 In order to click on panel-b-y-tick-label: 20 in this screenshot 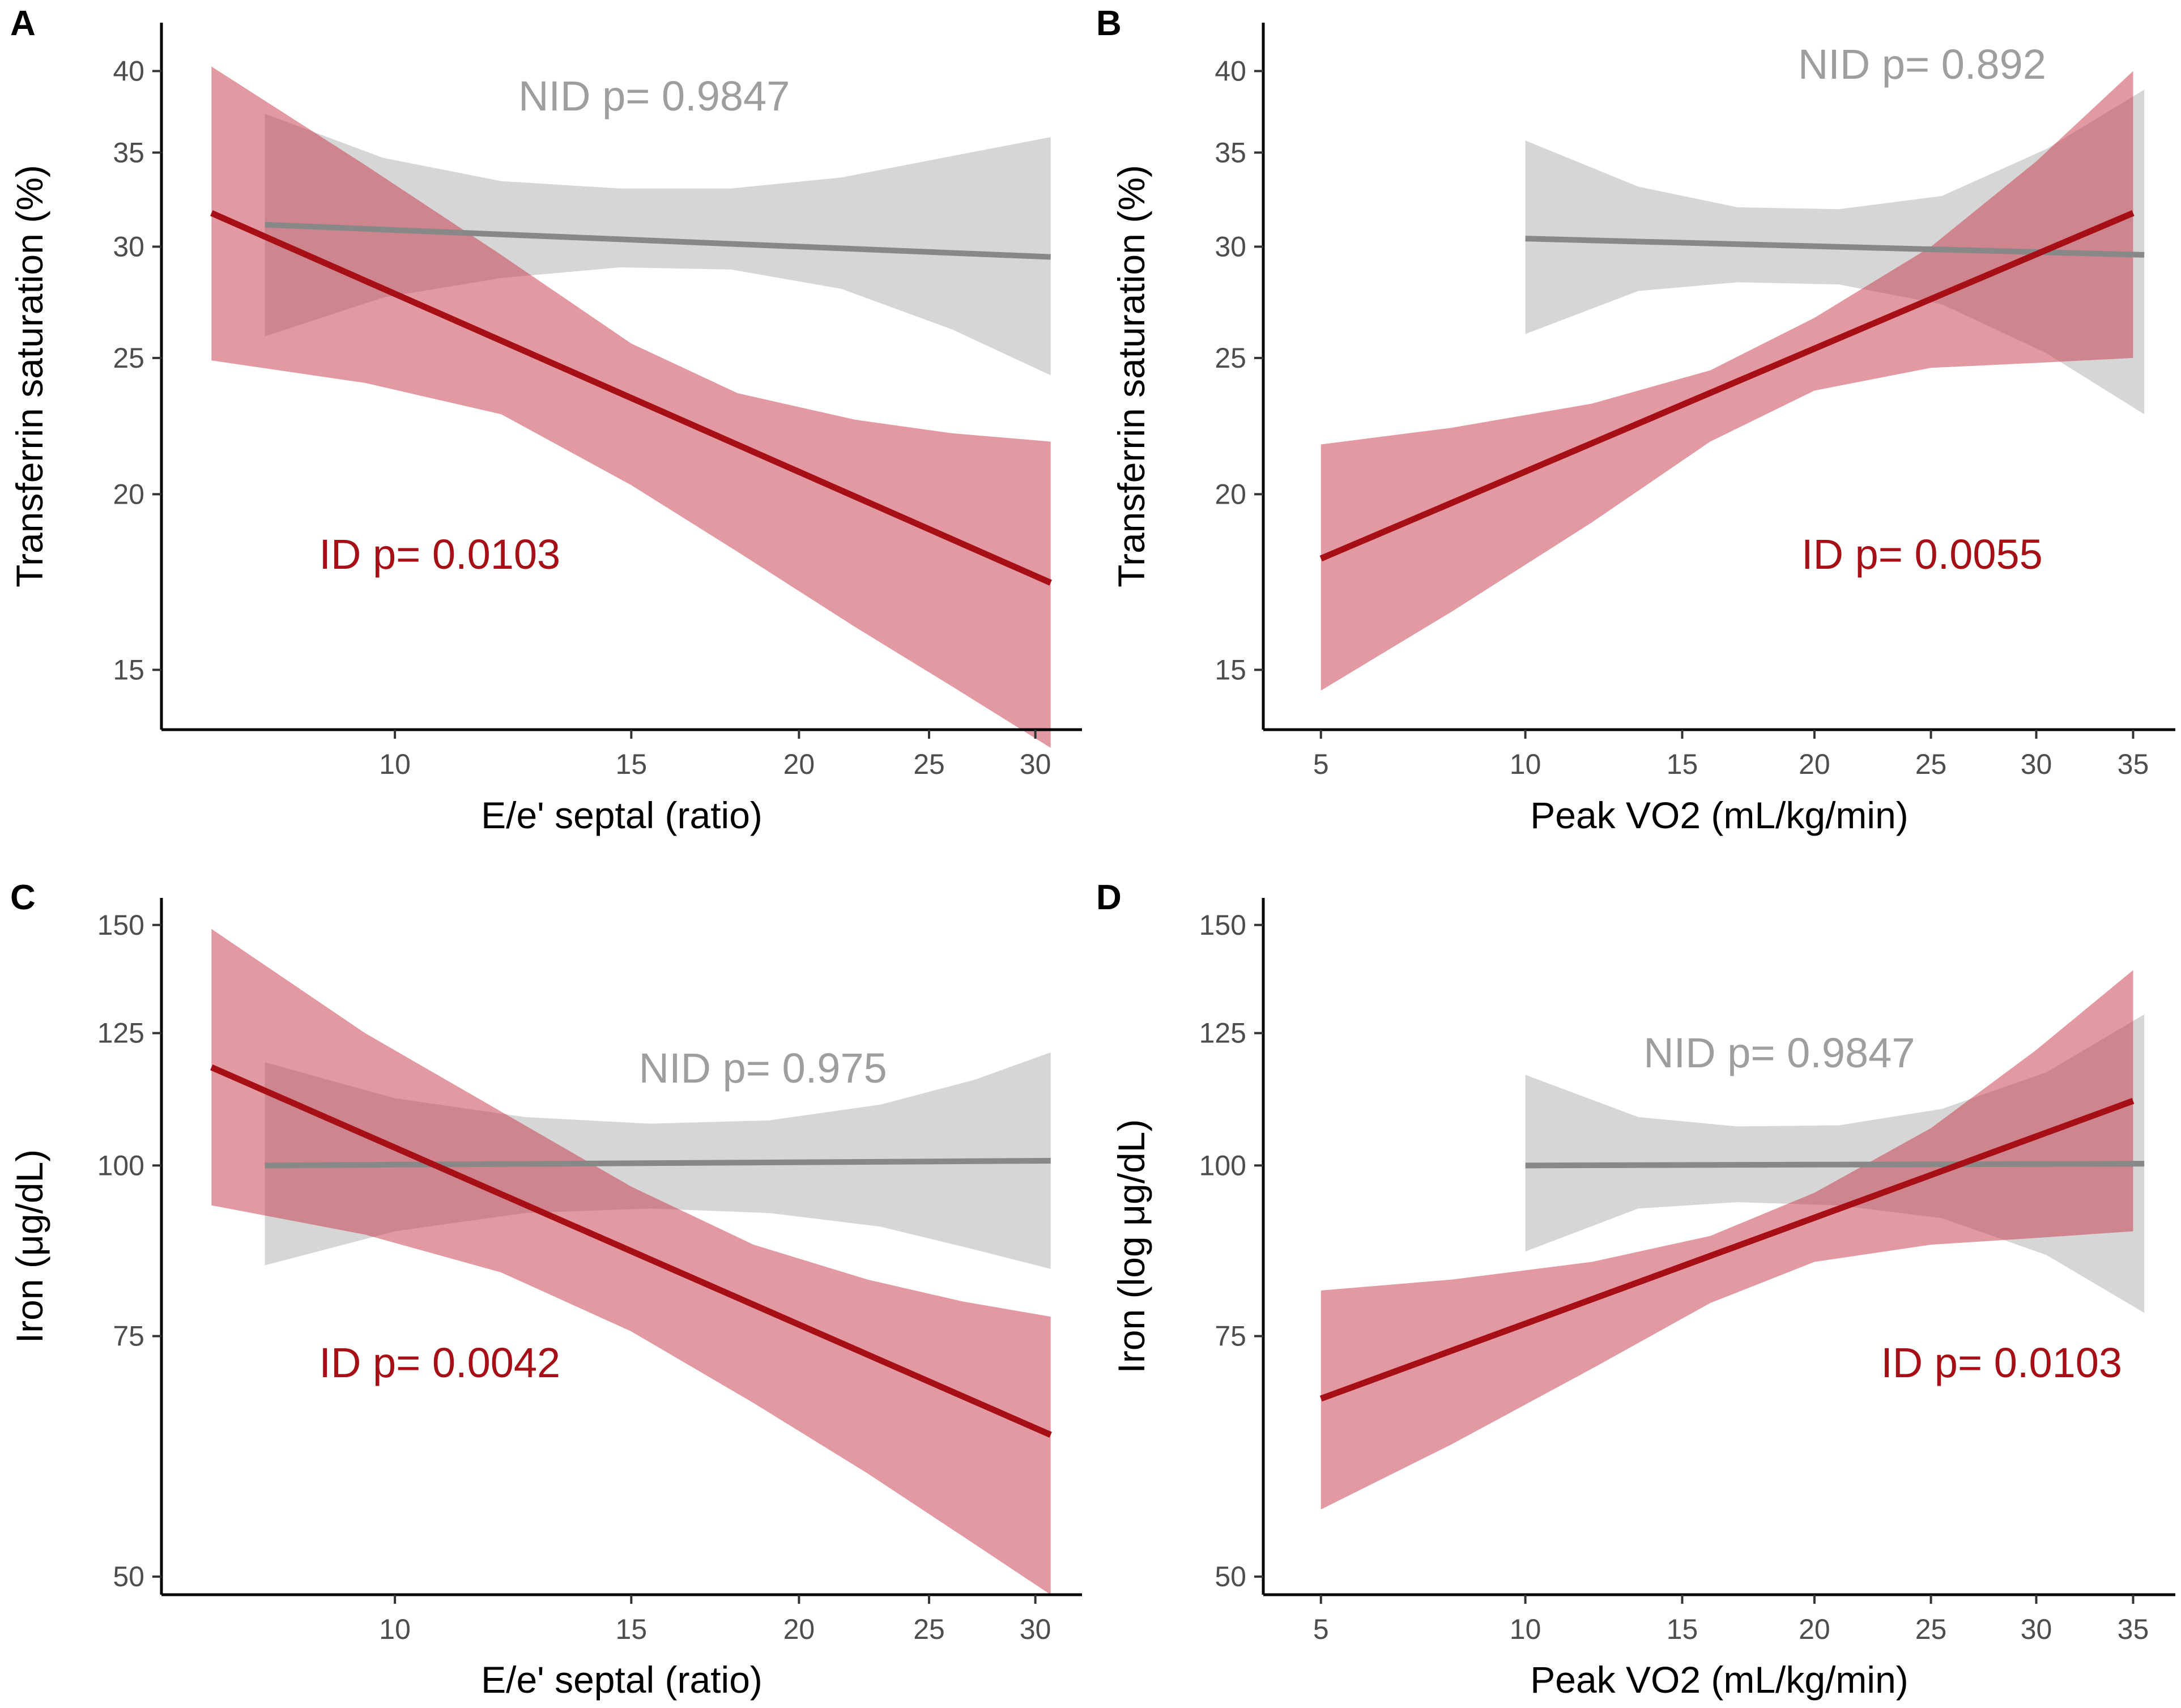, I will do `click(1230, 494)`.